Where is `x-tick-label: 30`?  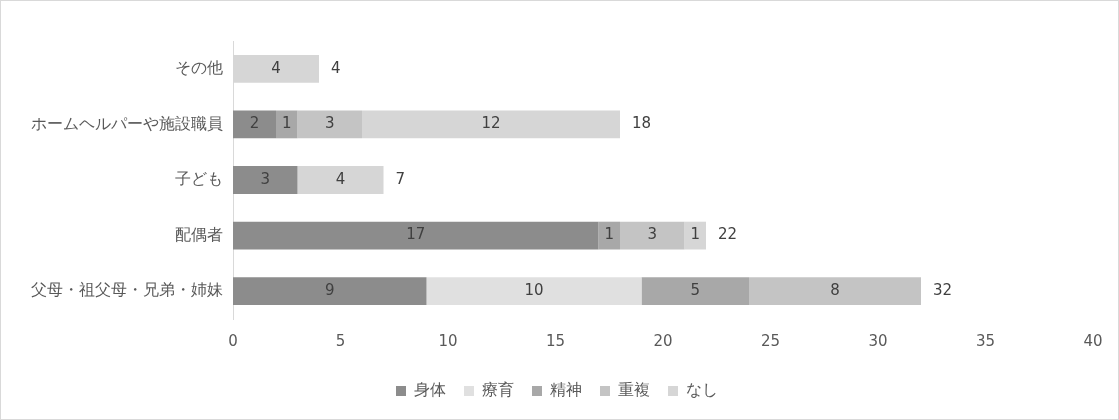
x-tick-label: 30 is located at coordinates (878, 340).